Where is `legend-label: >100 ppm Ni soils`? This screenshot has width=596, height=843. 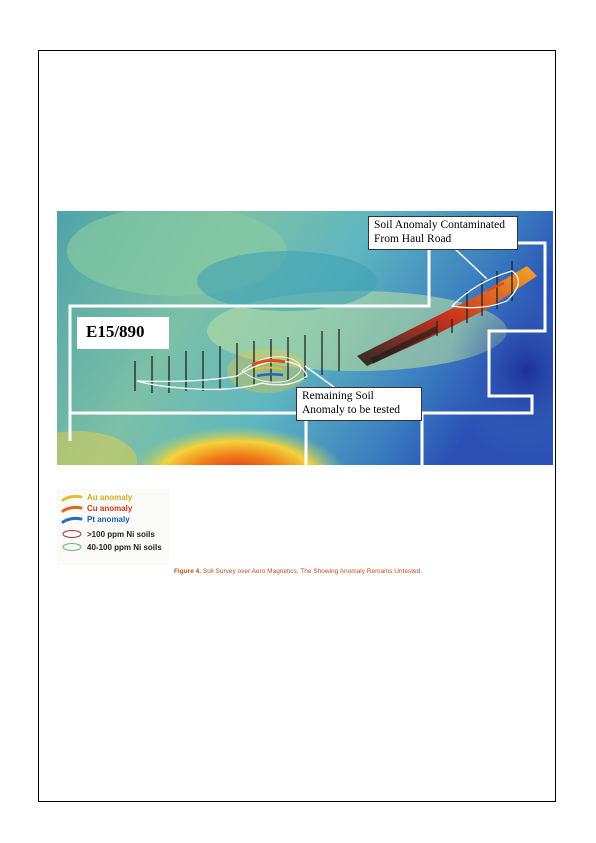 legend-label: >100 ppm Ni soils is located at coordinates (121, 534).